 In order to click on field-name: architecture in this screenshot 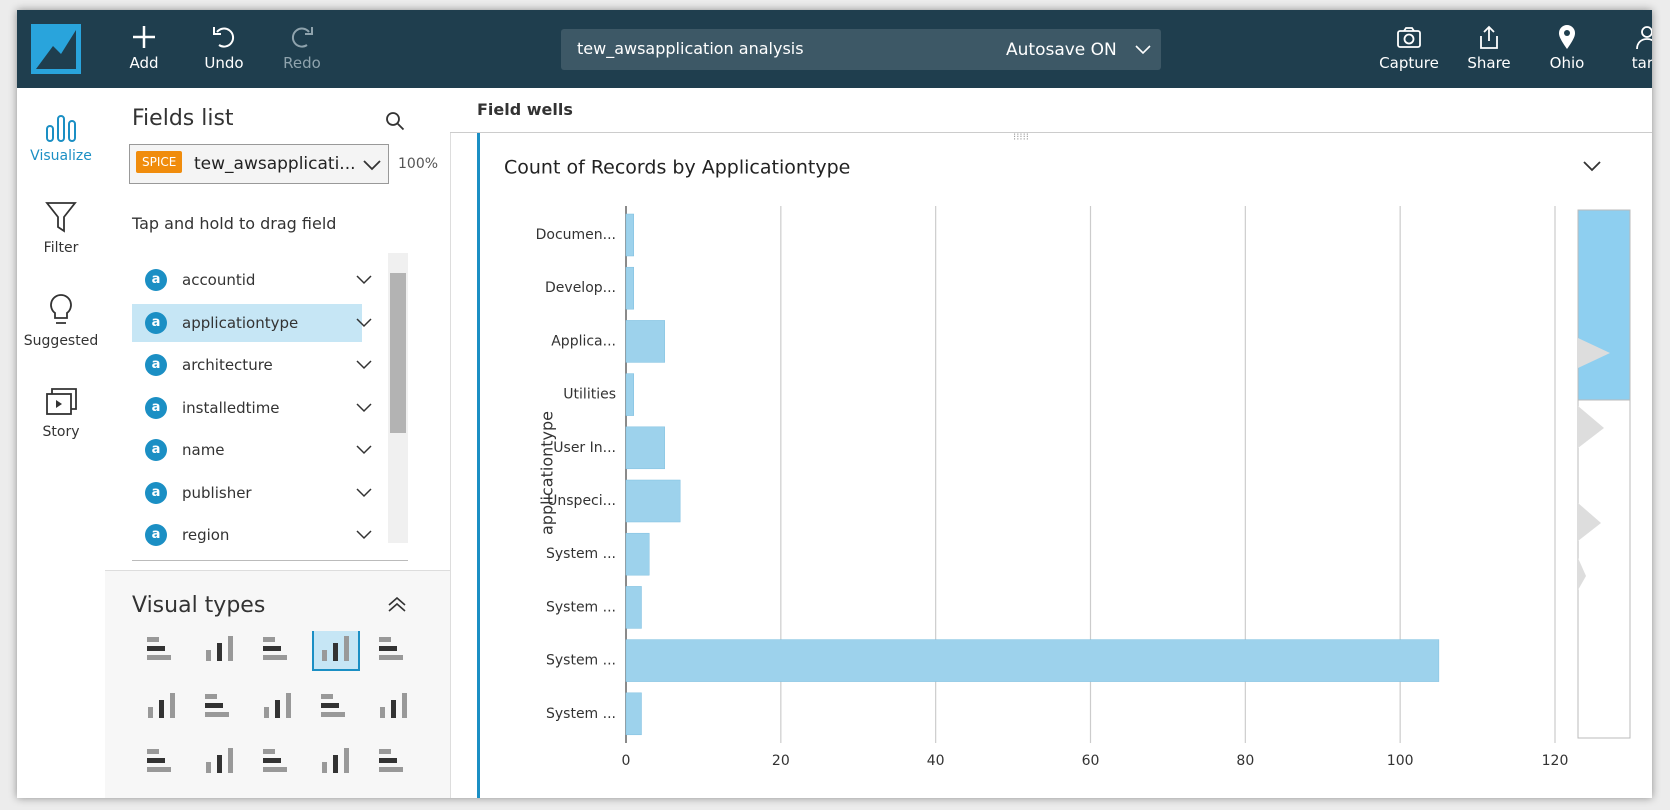, I will do `click(227, 365)`.